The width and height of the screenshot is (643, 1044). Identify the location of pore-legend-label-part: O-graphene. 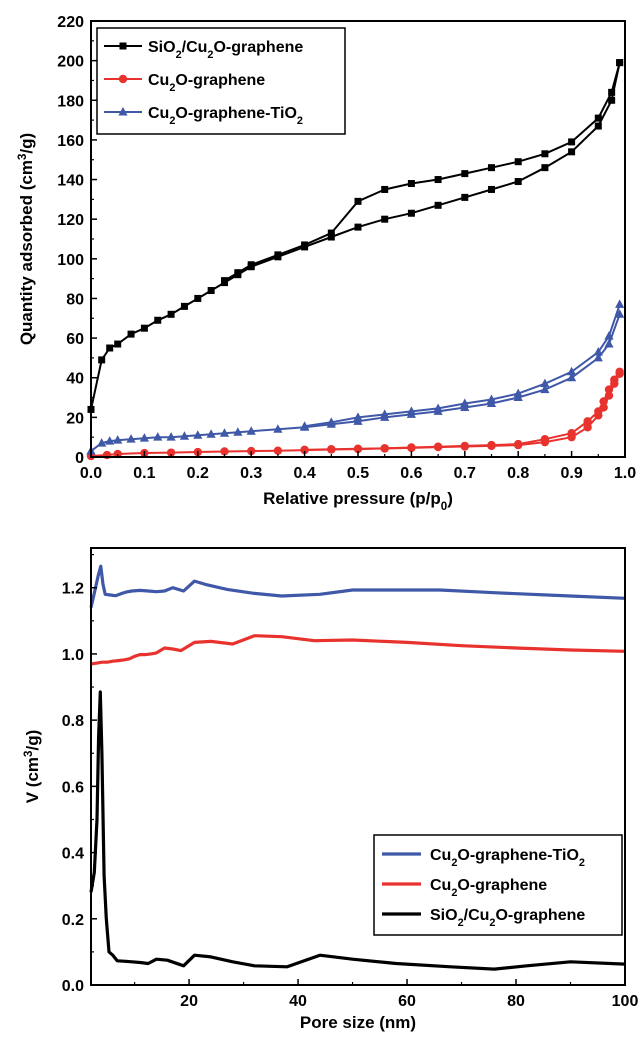
(502, 885).